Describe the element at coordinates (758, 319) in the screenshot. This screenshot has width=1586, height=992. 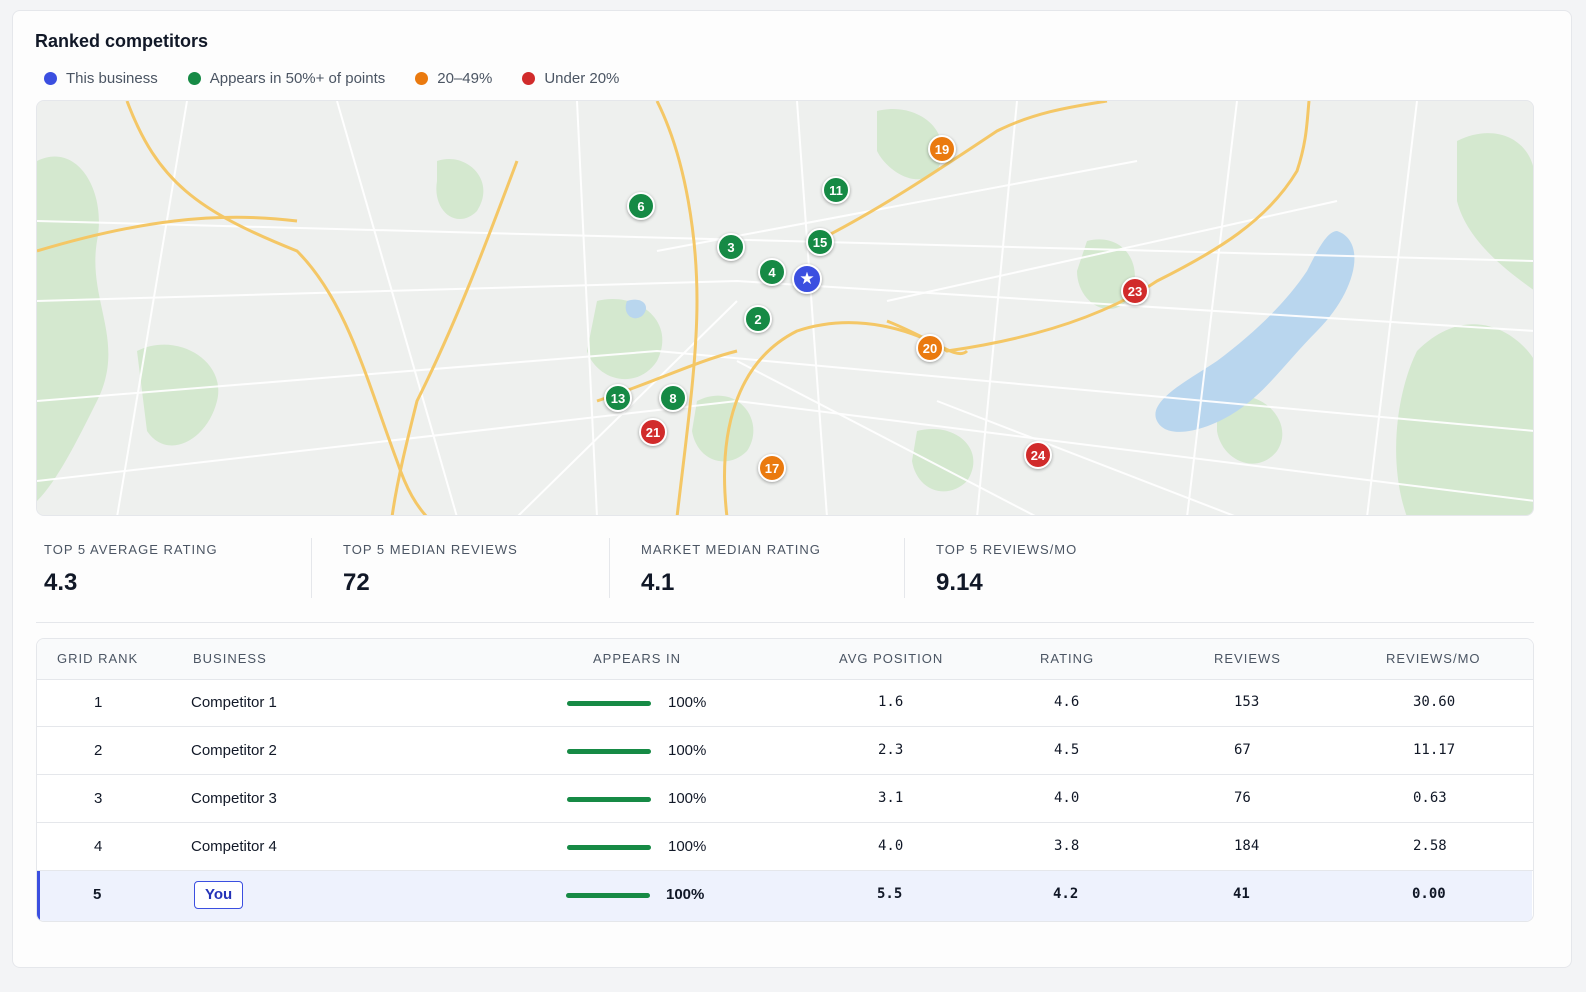
I see `competitor-pin-2: 2` at that location.